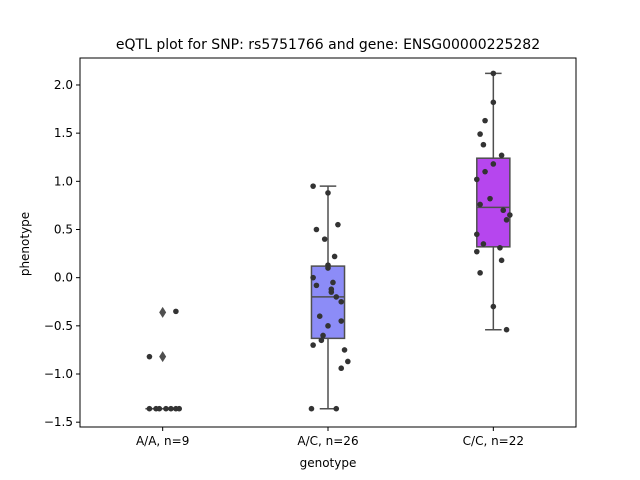 The width and height of the screenshot is (640, 480). Describe the element at coordinates (63, 278) in the screenshot. I see `y-tick-label: 0.0` at that location.